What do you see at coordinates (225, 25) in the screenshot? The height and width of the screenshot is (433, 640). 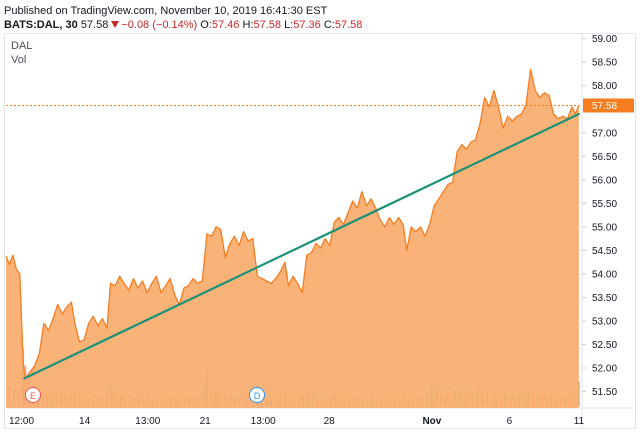 I see `open-value: 57.46` at bounding box center [225, 25].